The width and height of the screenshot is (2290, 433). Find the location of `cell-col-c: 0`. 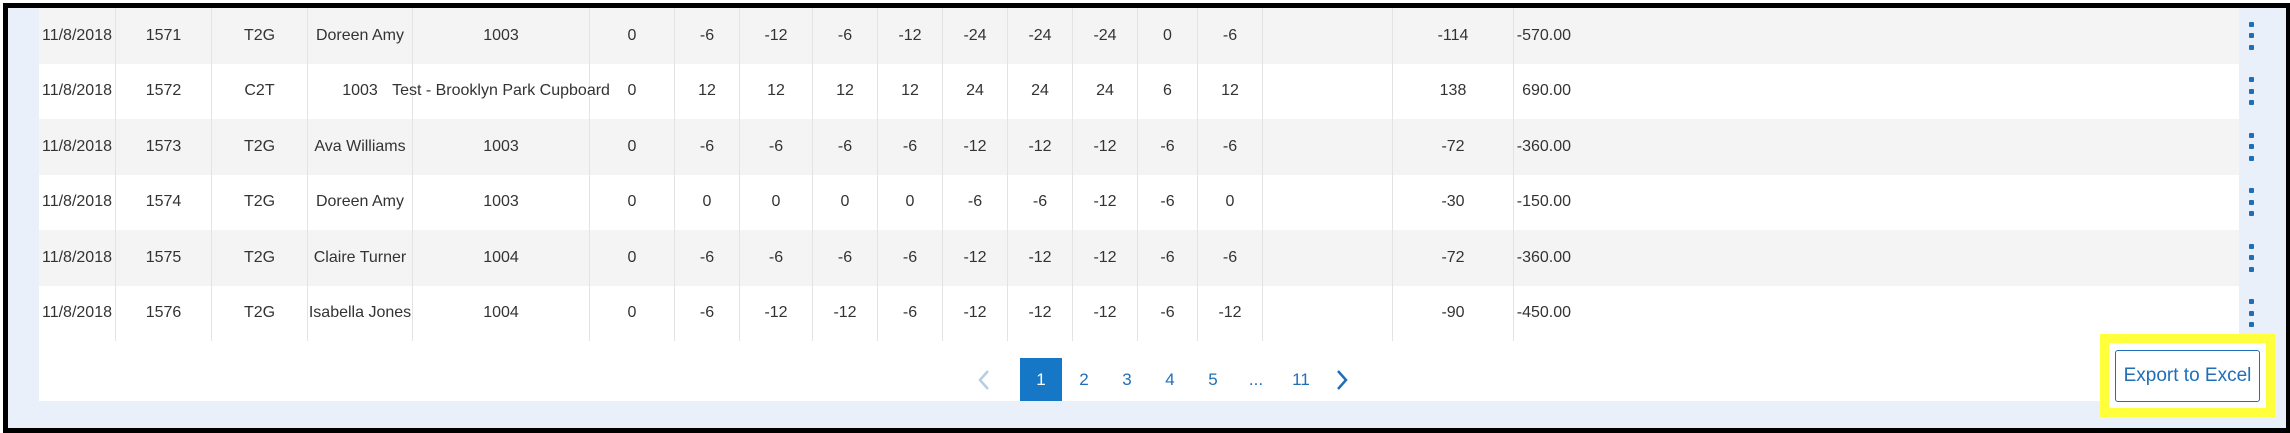

cell-col-c: 0 is located at coordinates (776, 202).